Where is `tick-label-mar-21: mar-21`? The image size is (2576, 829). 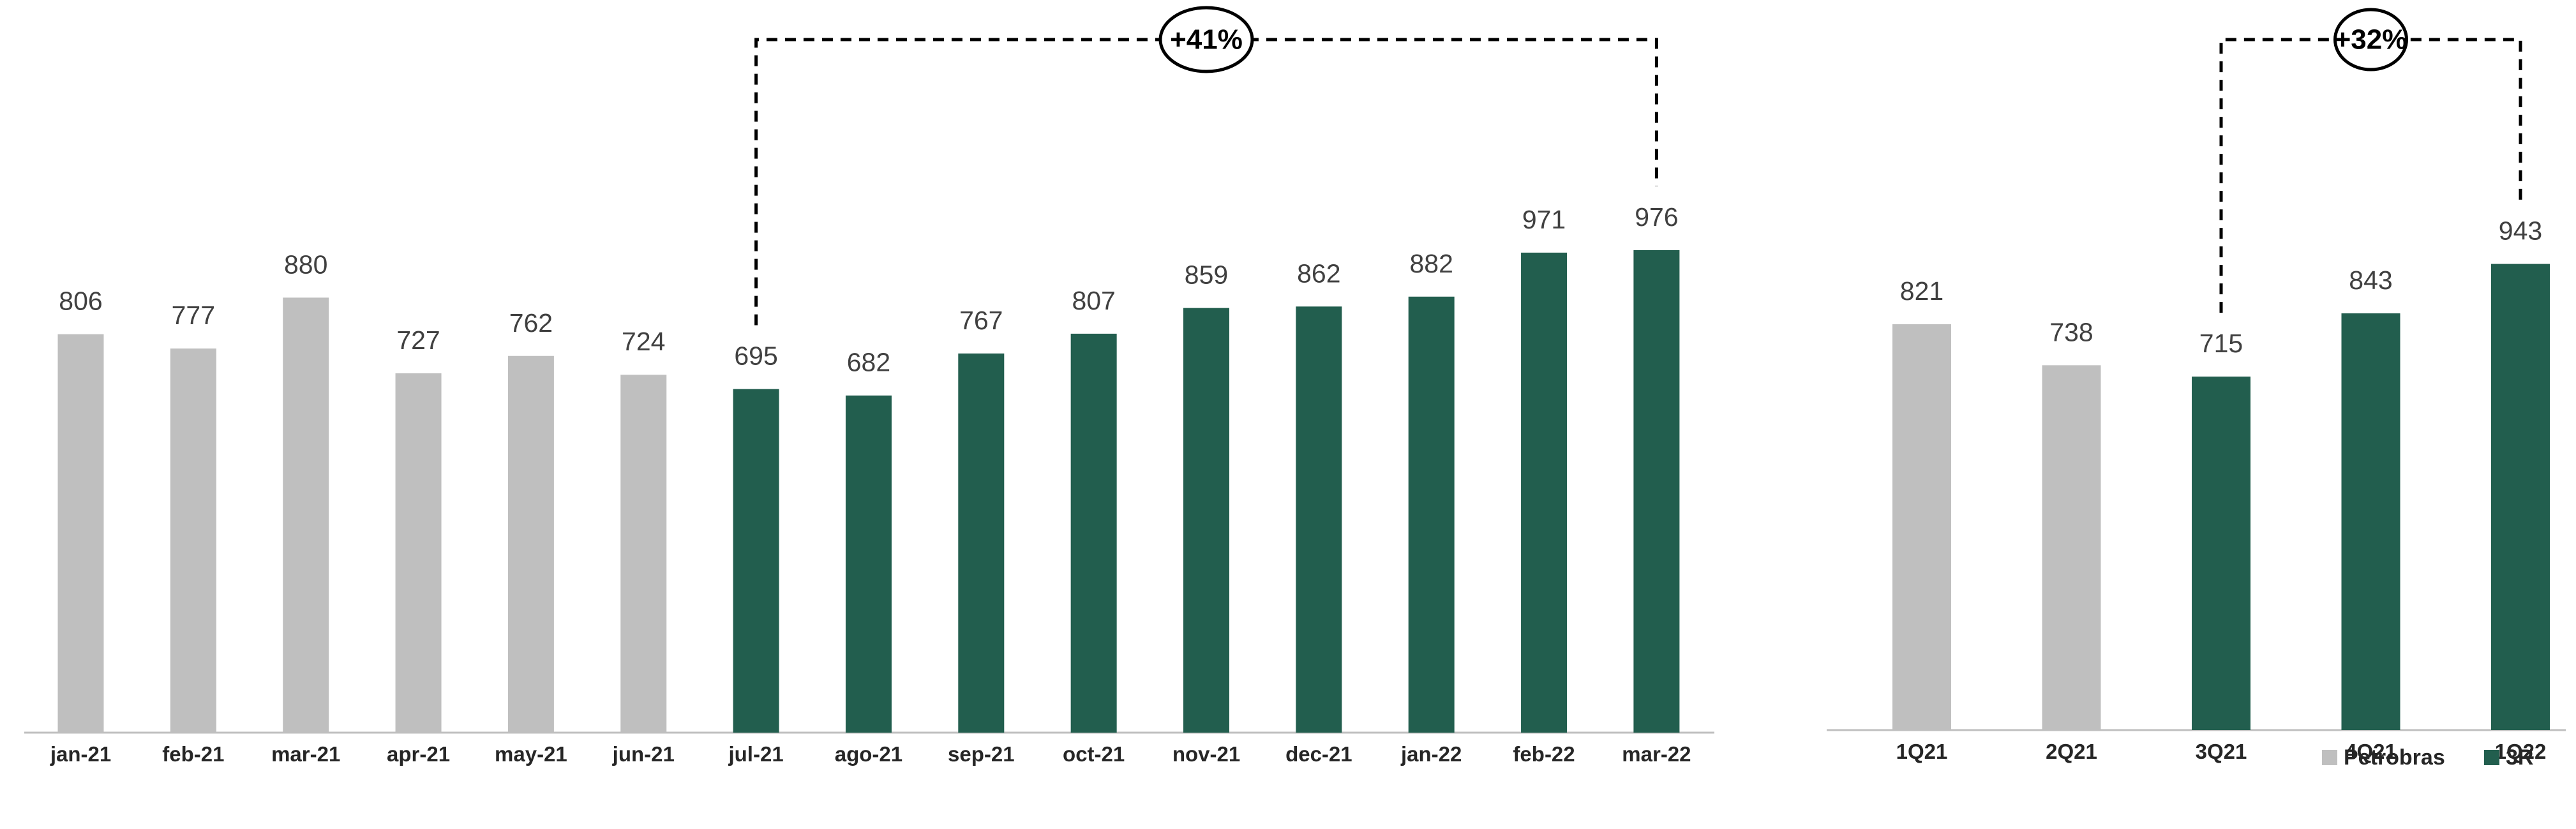 tick-label-mar-21: mar-21 is located at coordinates (305, 754).